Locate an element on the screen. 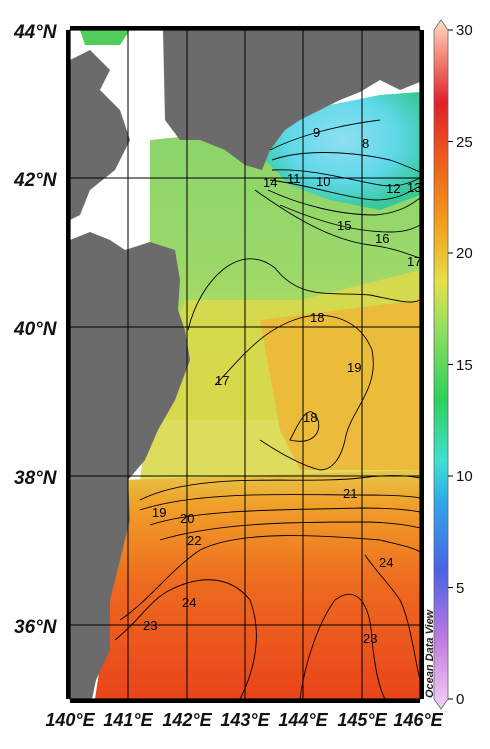 Image resolution: width=490 pixels, height=749 pixels. contour-label: 9 is located at coordinates (316, 132).